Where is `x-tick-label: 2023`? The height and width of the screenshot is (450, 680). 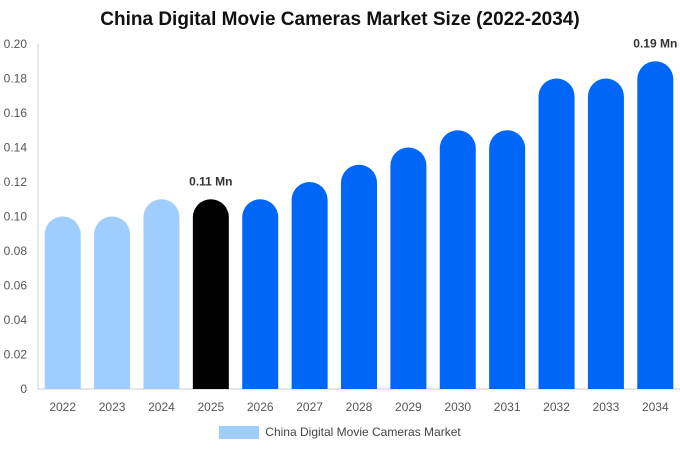 x-tick-label: 2023 is located at coordinates (112, 407).